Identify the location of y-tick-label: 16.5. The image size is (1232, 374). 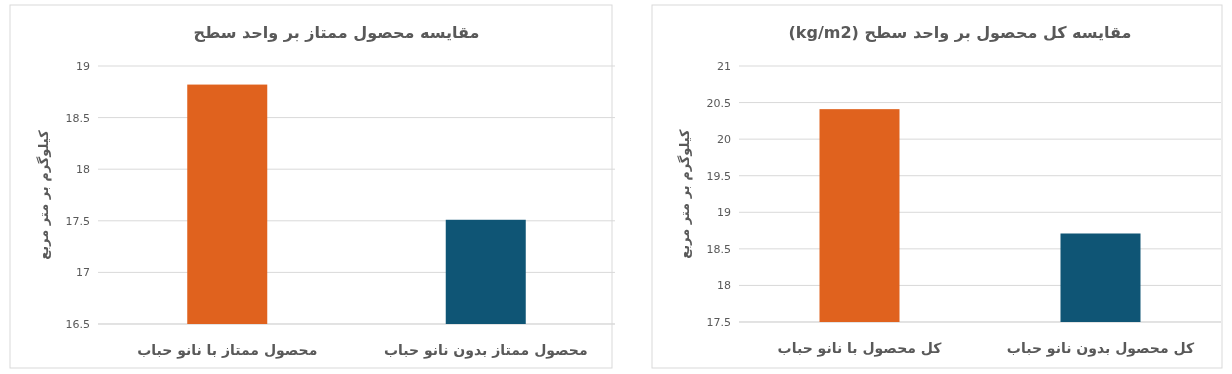
(77, 324).